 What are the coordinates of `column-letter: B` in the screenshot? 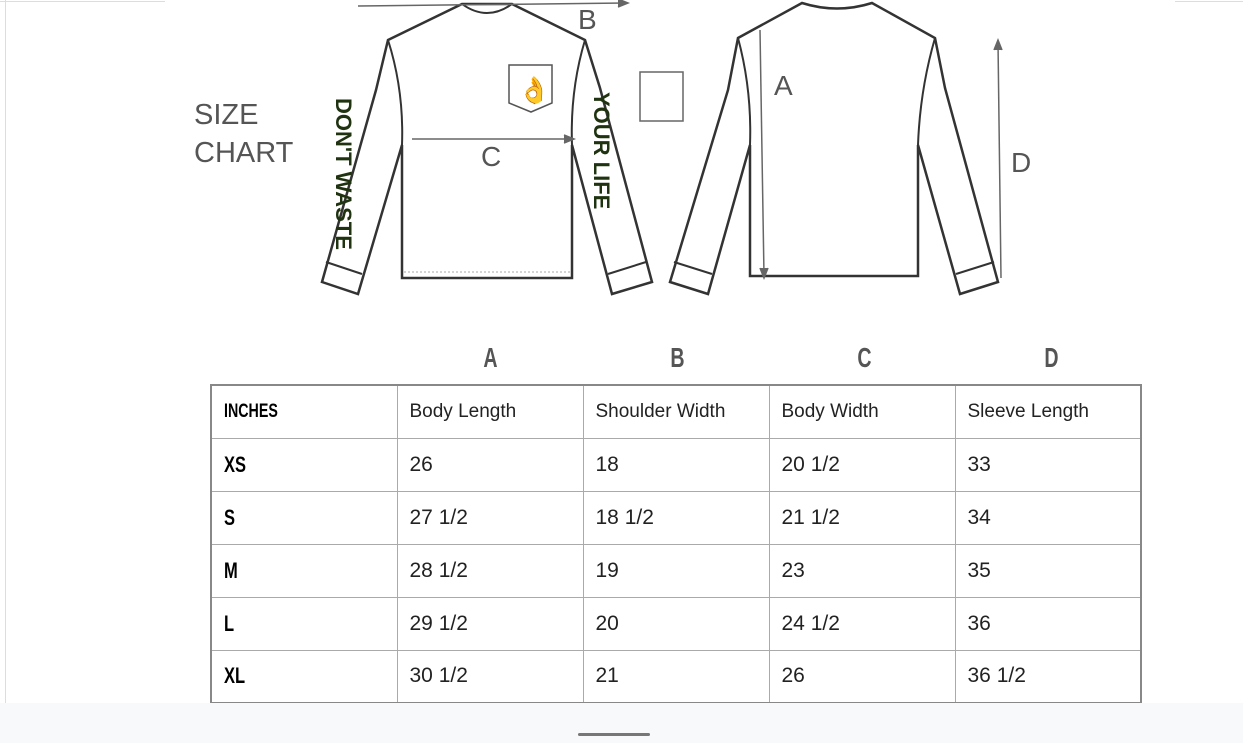 It's located at (677, 357).